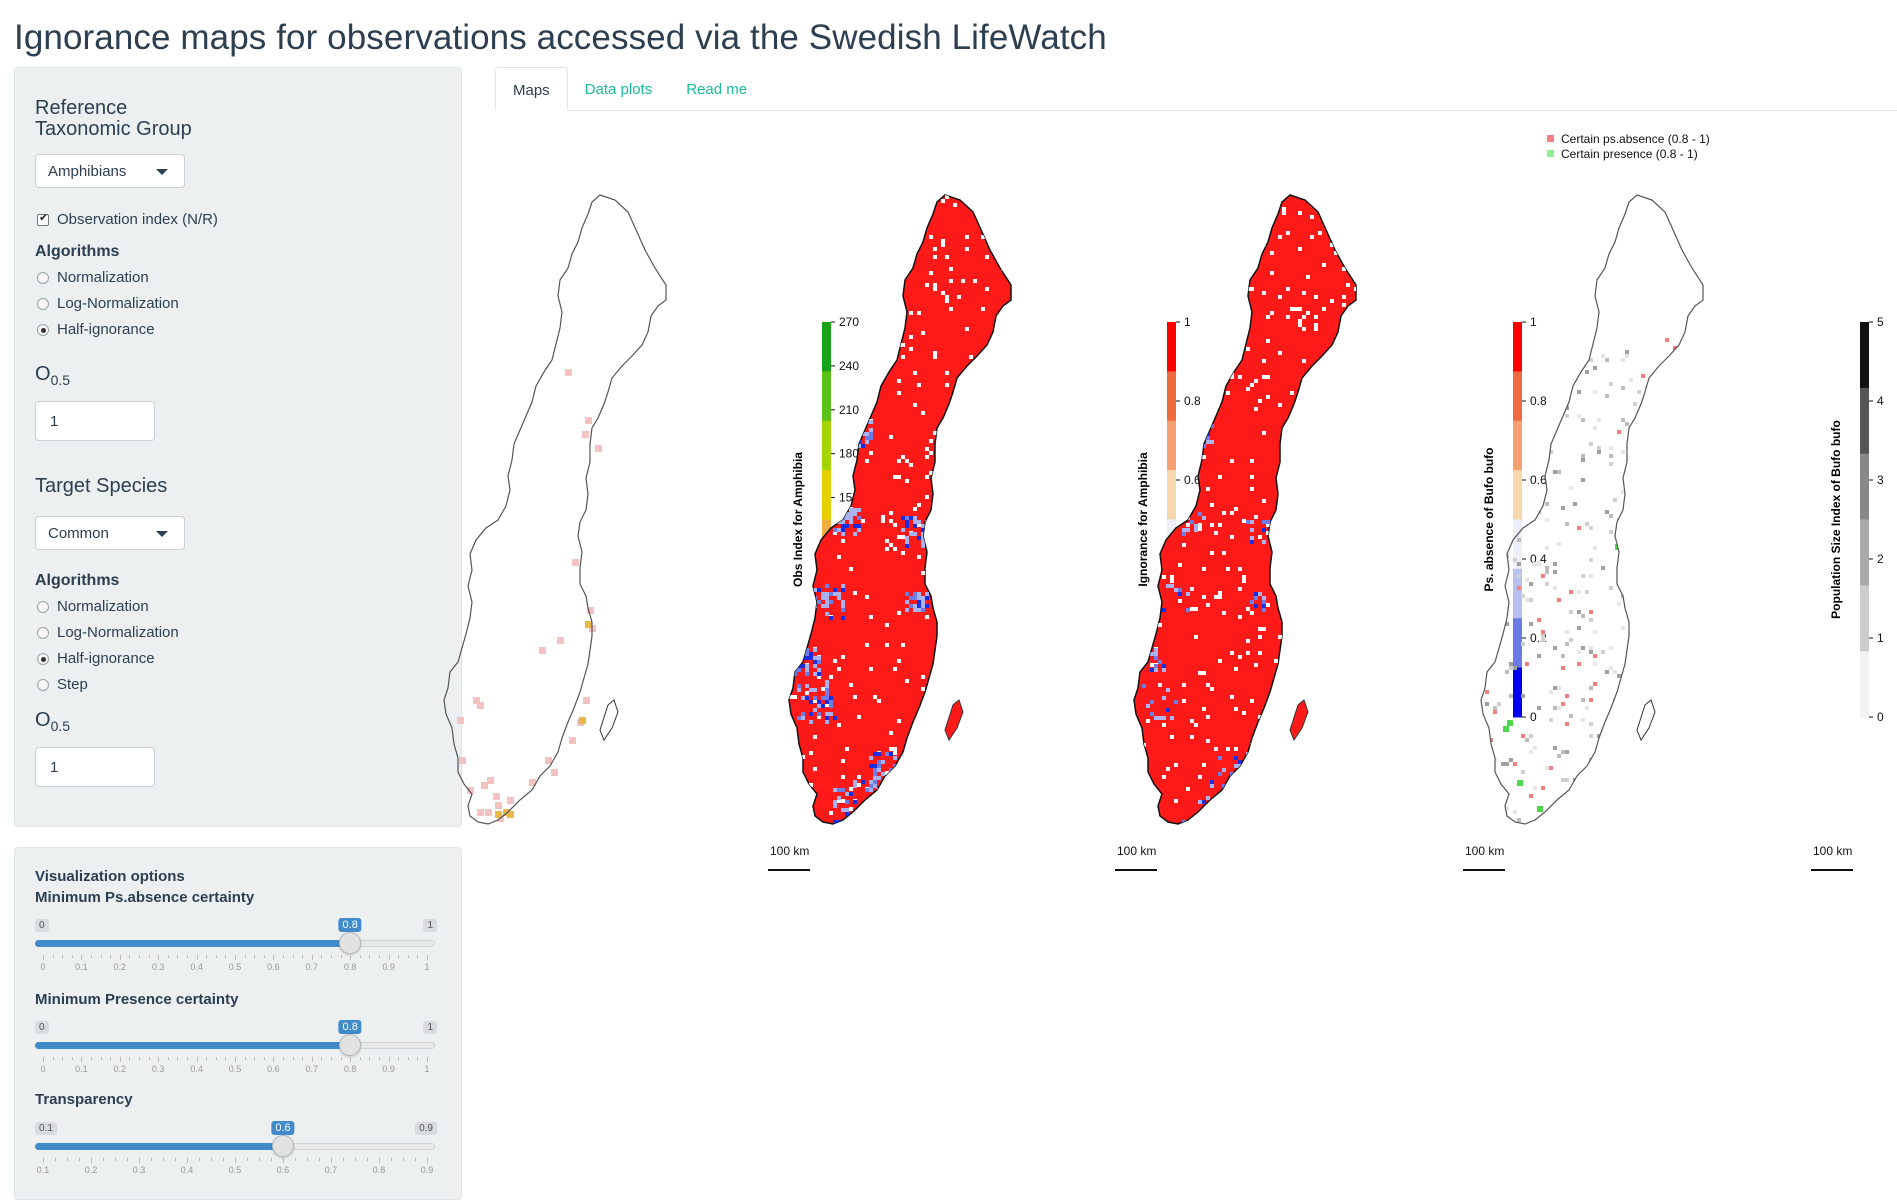 This screenshot has width=1897, height=1200. Describe the element at coordinates (238, 1050) in the screenshot. I see `presence-certainty-slider: 0 1 0.8 0 0.1 0.2 0.3 0.4 0.5 0.6 0.7 0.8 0.9 1` at that location.